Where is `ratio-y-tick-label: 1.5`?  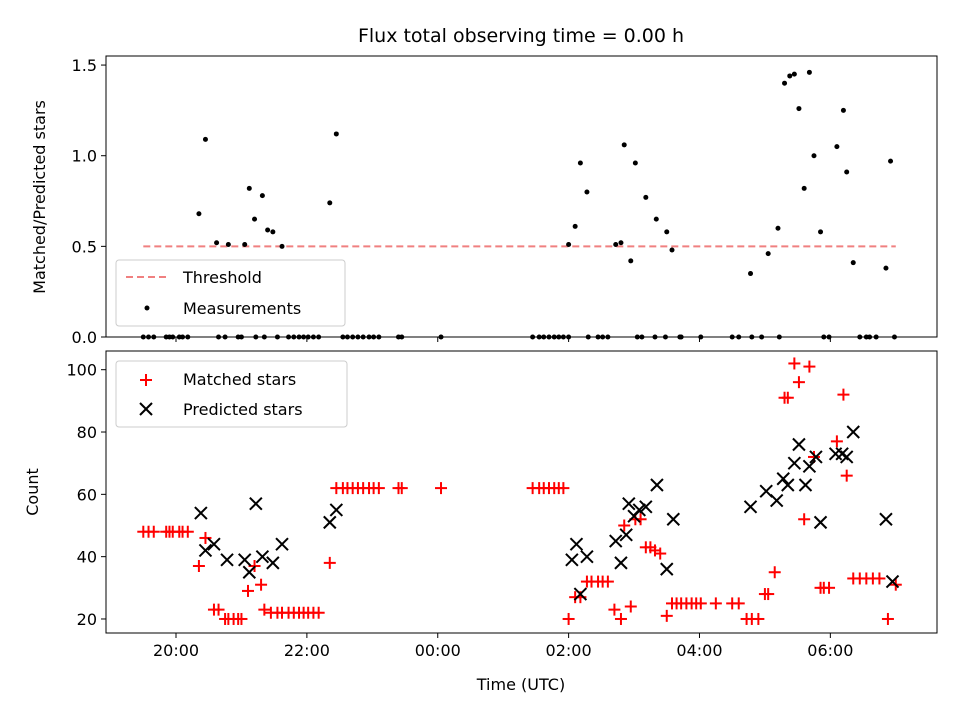
ratio-y-tick-label: 1.5 is located at coordinates (84, 65).